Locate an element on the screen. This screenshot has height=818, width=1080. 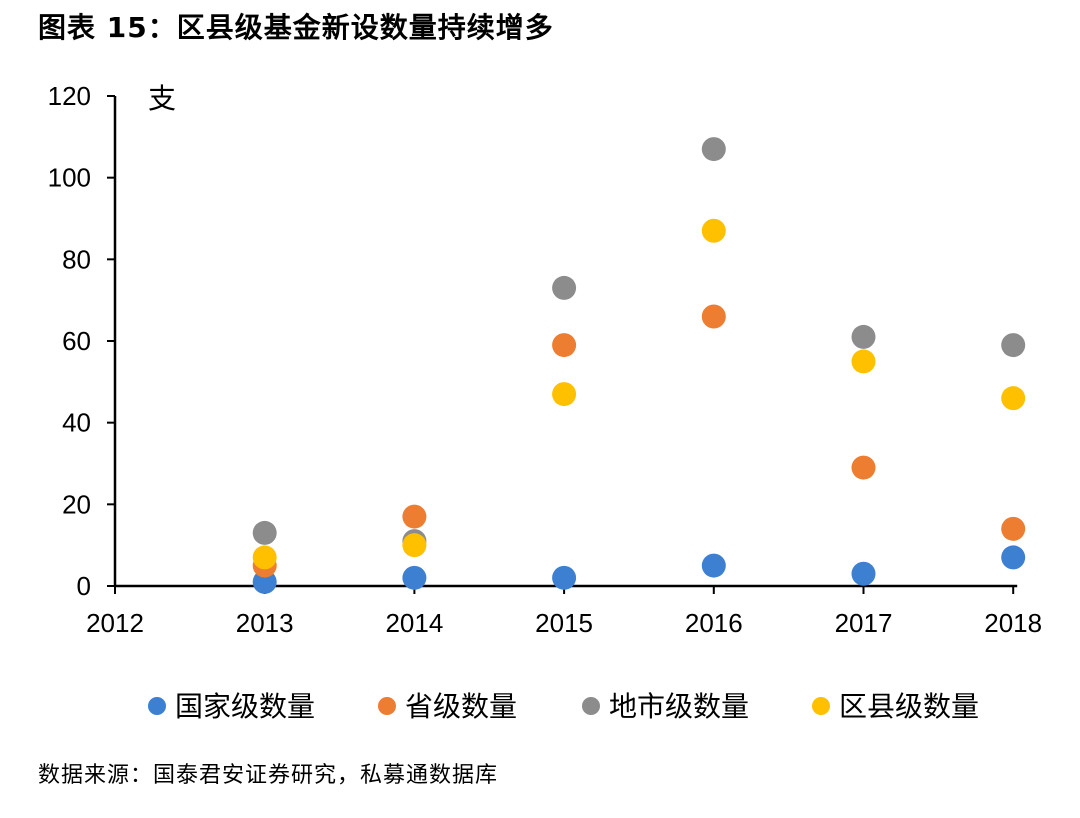
chart-legend: 国家级数量 省级数量 地市级数量 区县级数量 is located at coordinates (563, 706).